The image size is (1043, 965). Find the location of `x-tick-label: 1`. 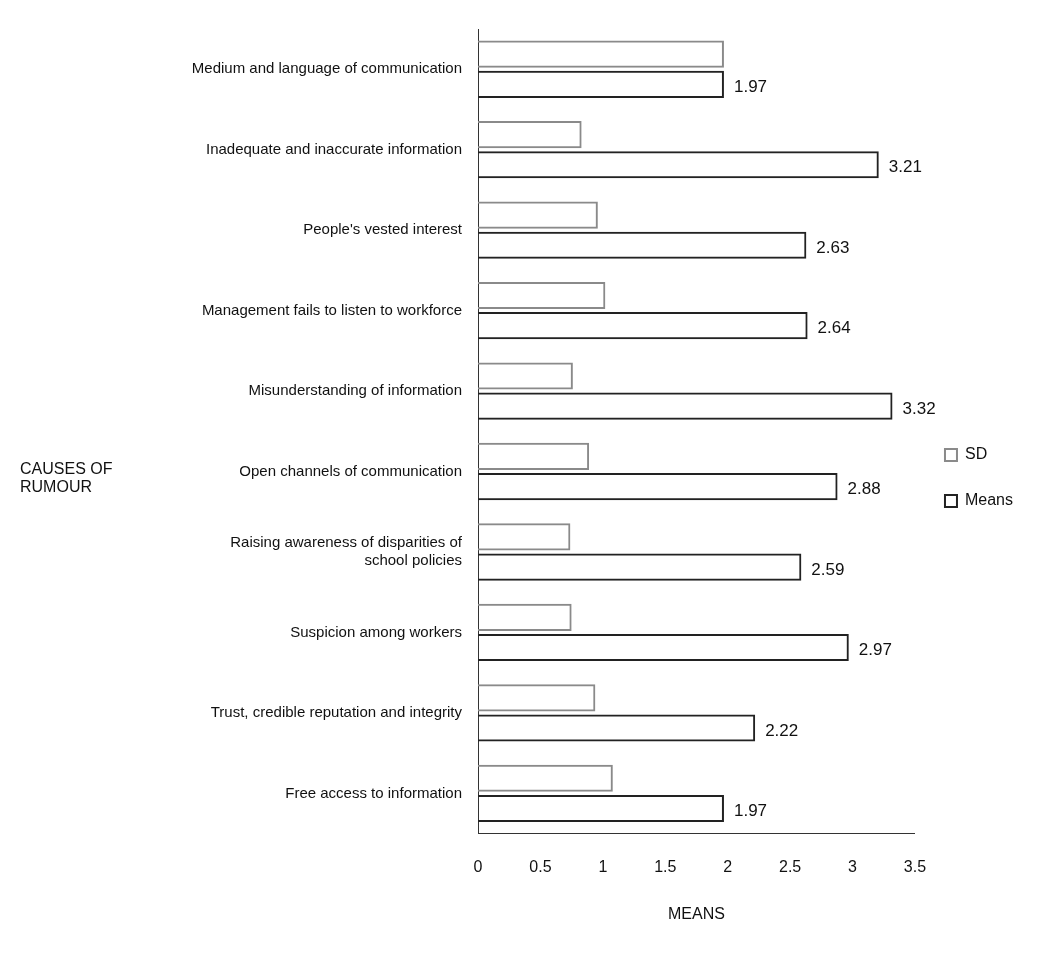

x-tick-label: 1 is located at coordinates (603, 866).